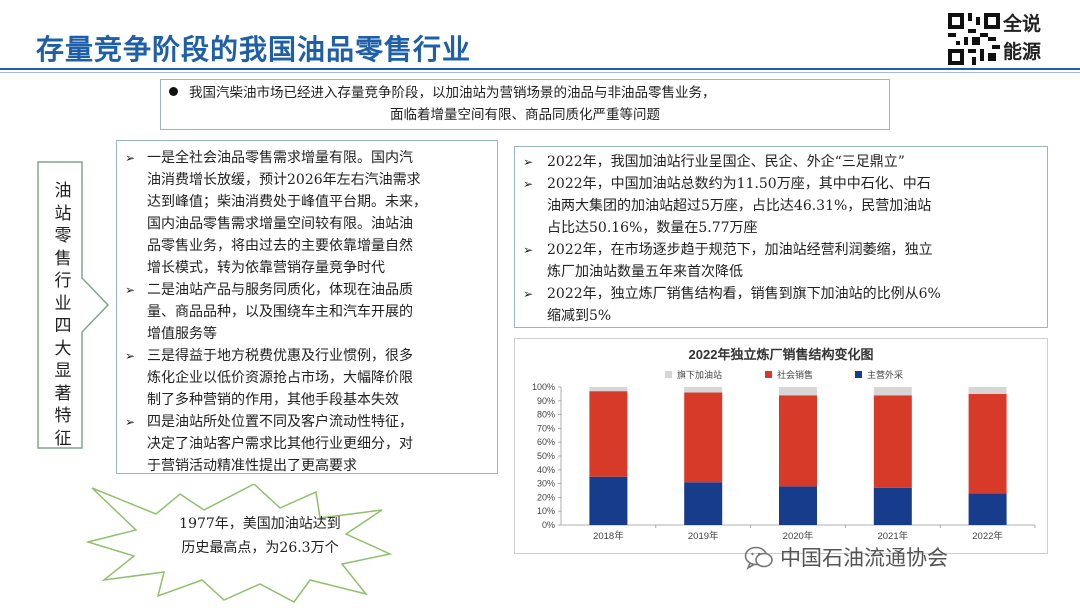 The width and height of the screenshot is (1080, 608). I want to click on x-tick-label: 2022年, so click(987, 536).